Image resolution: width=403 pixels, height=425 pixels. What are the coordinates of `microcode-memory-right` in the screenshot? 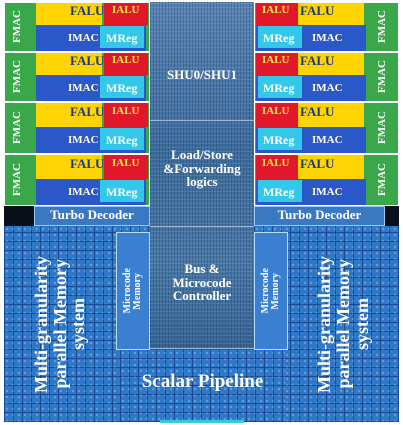 It's located at (271, 291).